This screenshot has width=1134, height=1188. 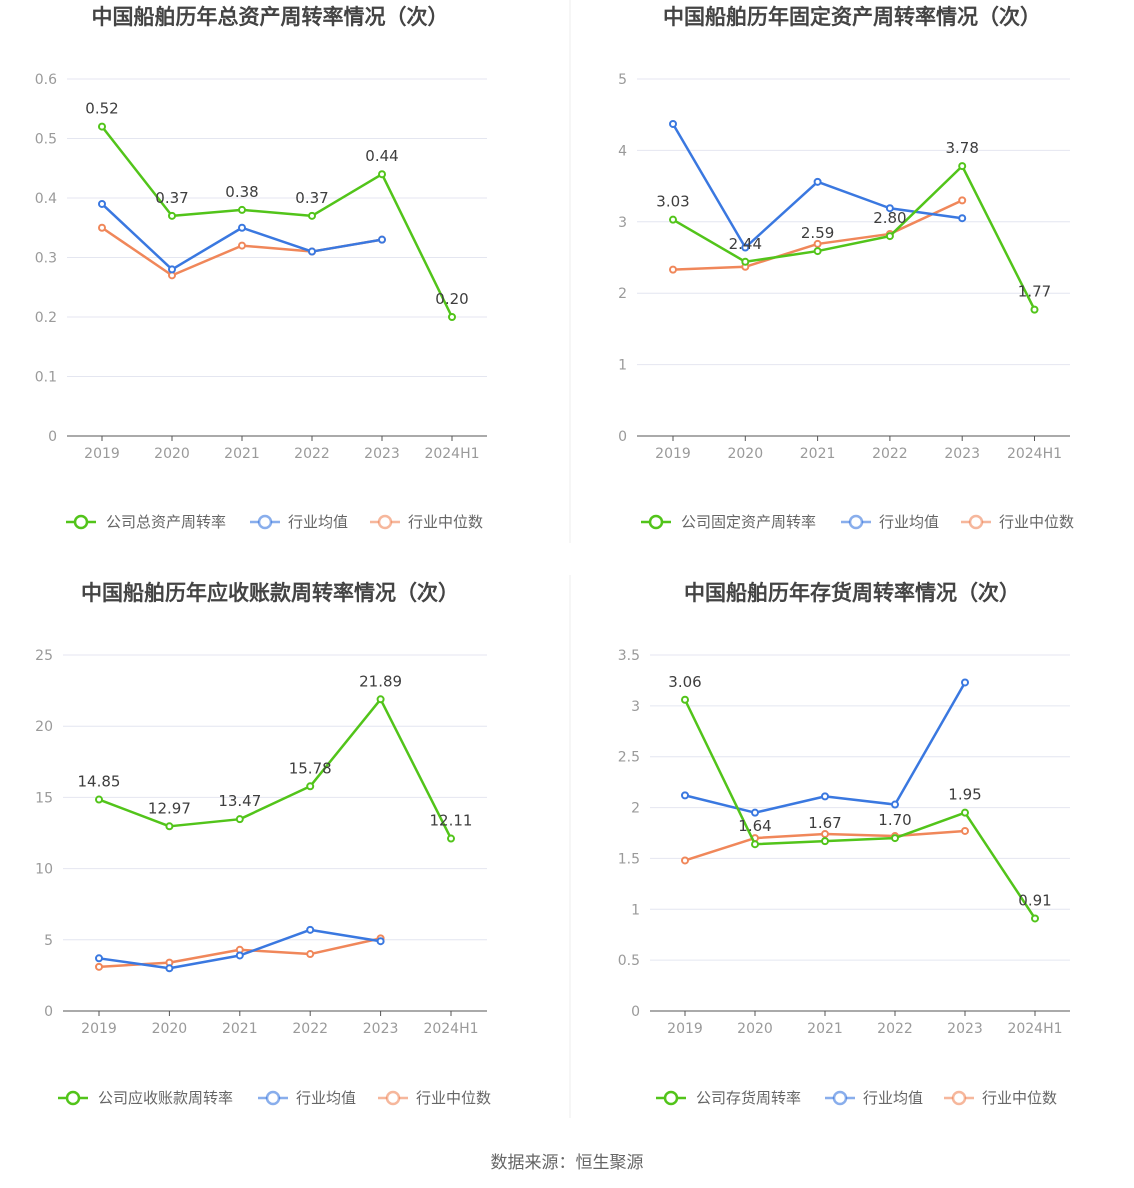 I want to click on y-tick-label: 2.5, so click(x=629, y=758).